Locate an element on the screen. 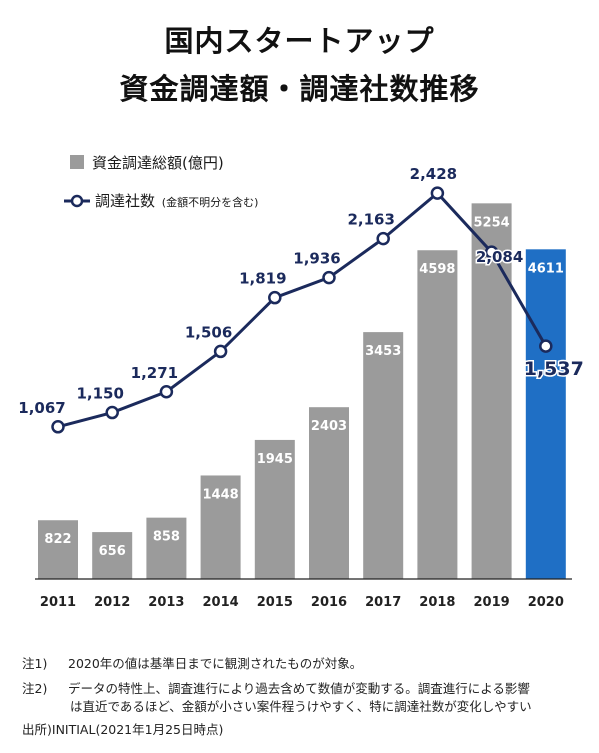 This screenshot has height=753, width=599. bar-label-2015: 1945 is located at coordinates (275, 459).